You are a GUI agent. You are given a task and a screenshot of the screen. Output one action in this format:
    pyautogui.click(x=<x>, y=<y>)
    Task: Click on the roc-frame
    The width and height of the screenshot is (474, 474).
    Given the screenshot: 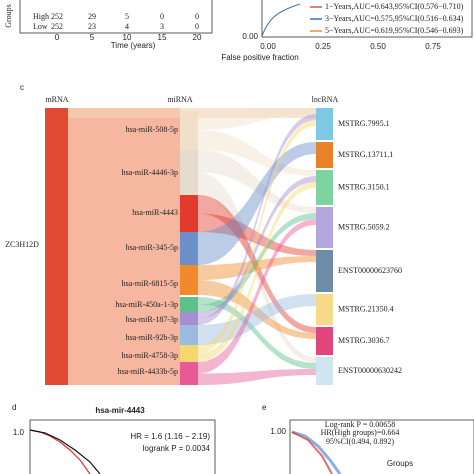 What is the action you would take?
    pyautogui.click(x=367, y=19)
    